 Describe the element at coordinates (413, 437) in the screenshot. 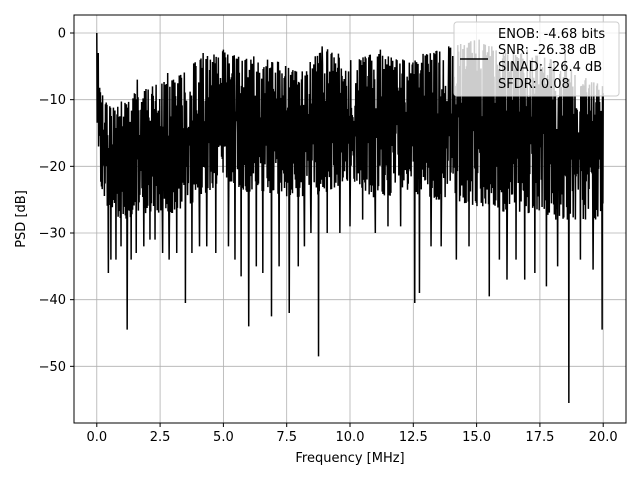

I see `x-tick-label: 12.5` at that location.